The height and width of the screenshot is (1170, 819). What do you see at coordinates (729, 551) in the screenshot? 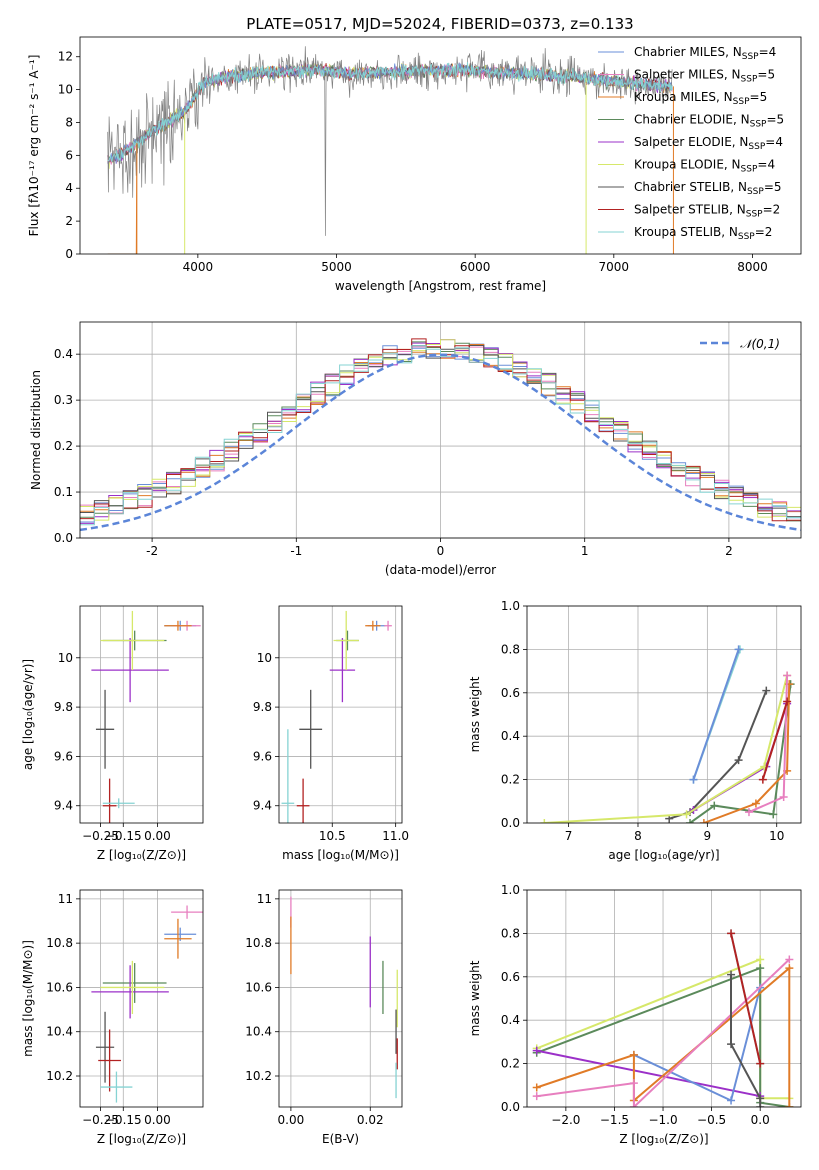
I see `x-tick-label: 2` at bounding box center [729, 551].